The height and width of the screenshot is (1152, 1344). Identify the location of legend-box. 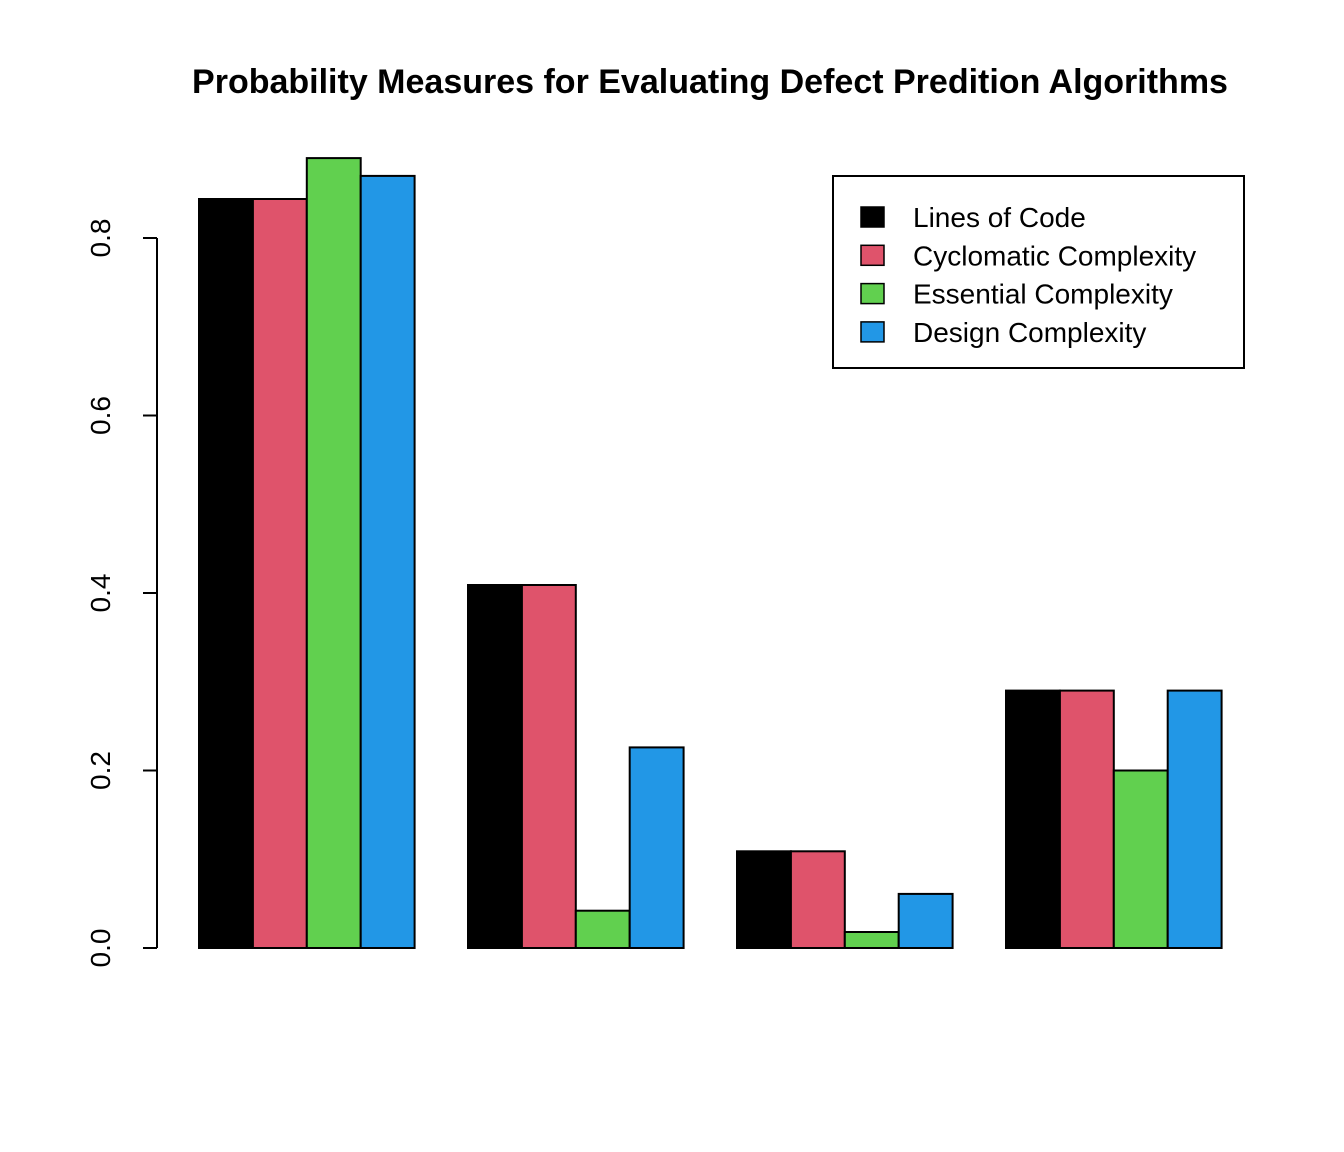
(1038, 272).